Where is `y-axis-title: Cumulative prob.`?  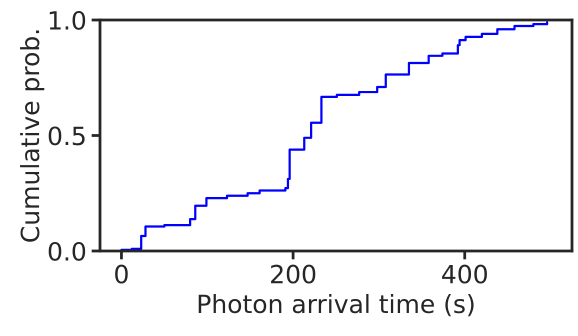 y-axis-title: Cumulative prob. is located at coordinates (32, 136).